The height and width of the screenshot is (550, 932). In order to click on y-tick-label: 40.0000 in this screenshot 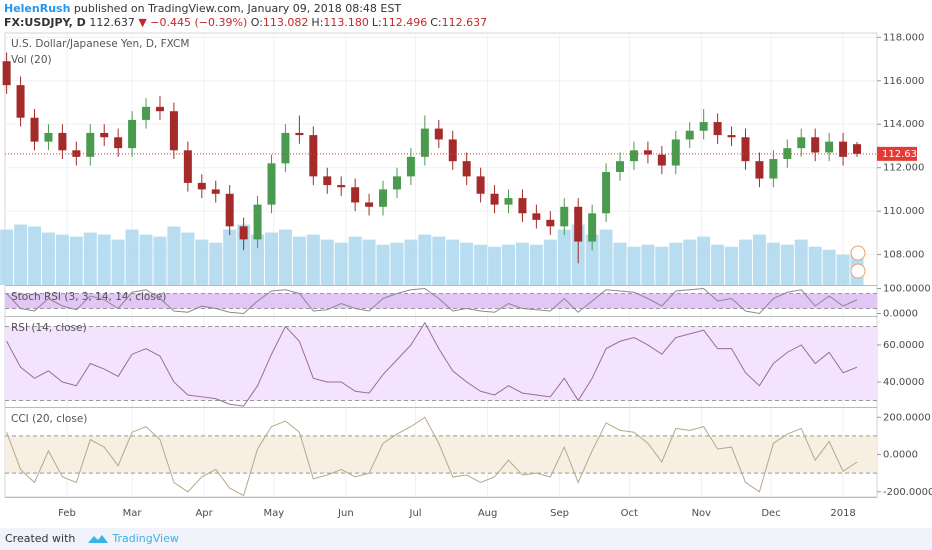, I will do `click(903, 382)`.